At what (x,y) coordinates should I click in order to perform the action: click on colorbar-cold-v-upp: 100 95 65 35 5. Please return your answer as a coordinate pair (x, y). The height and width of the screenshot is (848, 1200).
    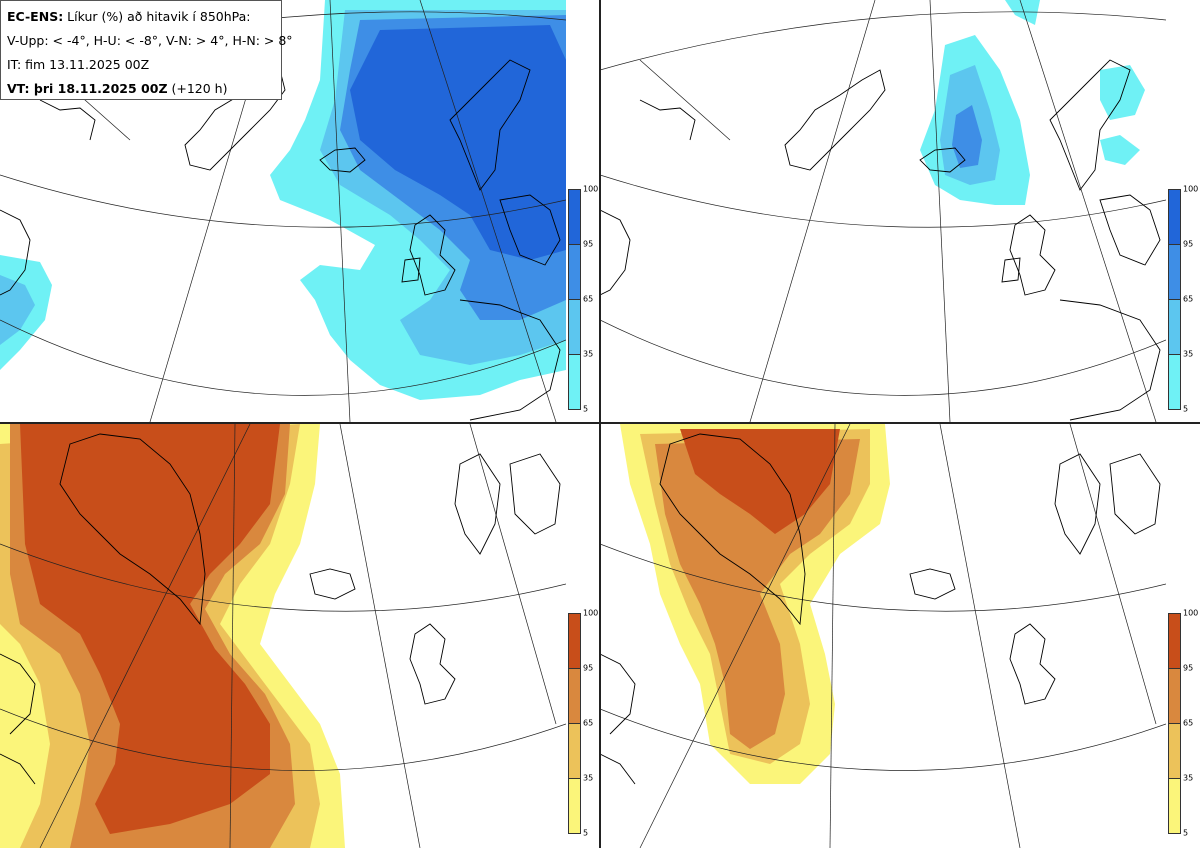
    Looking at the image, I should click on (583, 299).